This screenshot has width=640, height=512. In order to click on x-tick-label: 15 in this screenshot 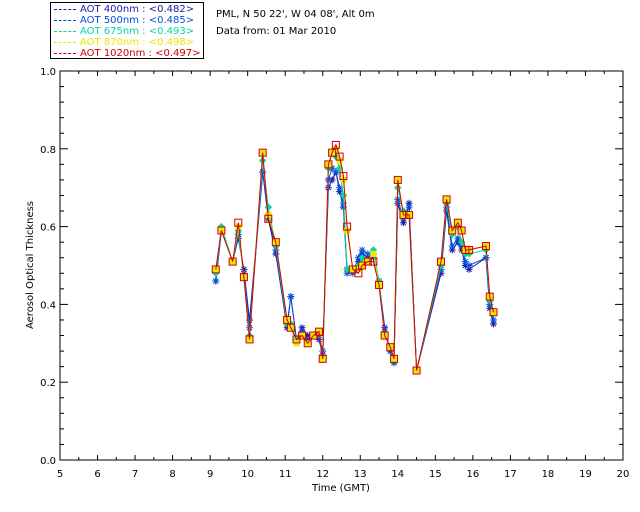, I will do `click(435, 474)`.